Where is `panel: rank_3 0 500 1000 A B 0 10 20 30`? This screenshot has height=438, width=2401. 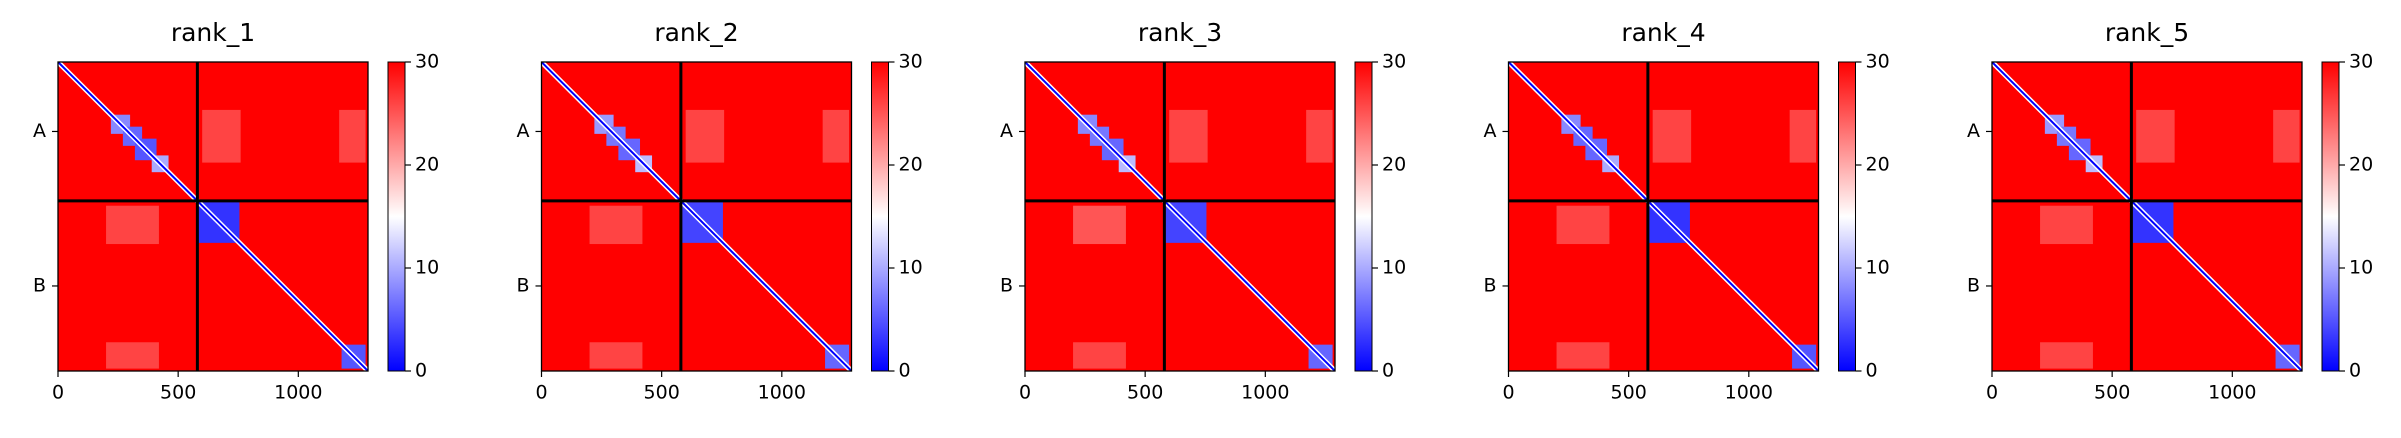 panel: rank_3 0 500 1000 A B 0 10 20 30 is located at coordinates (1203, 211).